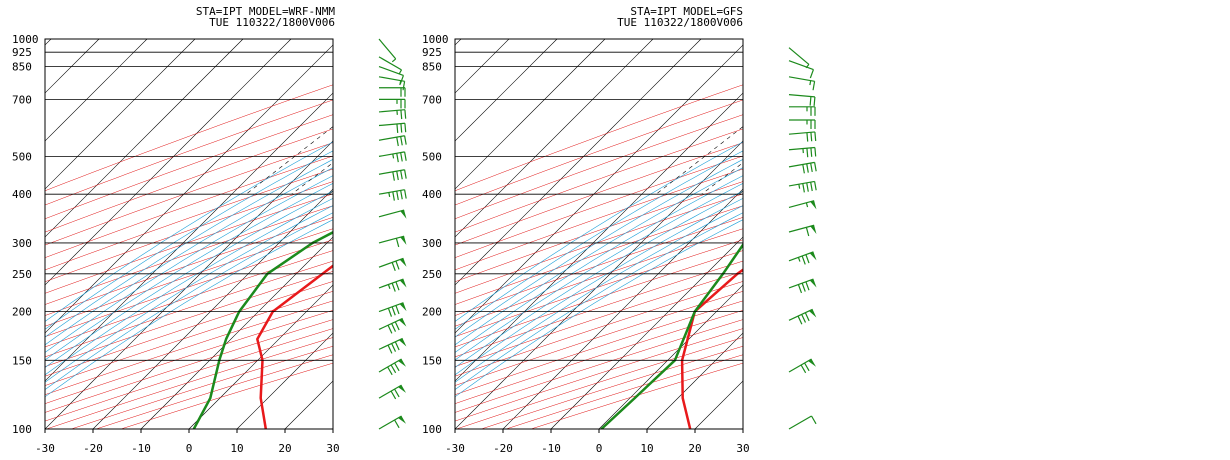  What do you see at coordinates (432, 194) in the screenshot?
I see `y-tick-label: 400` at bounding box center [432, 194].